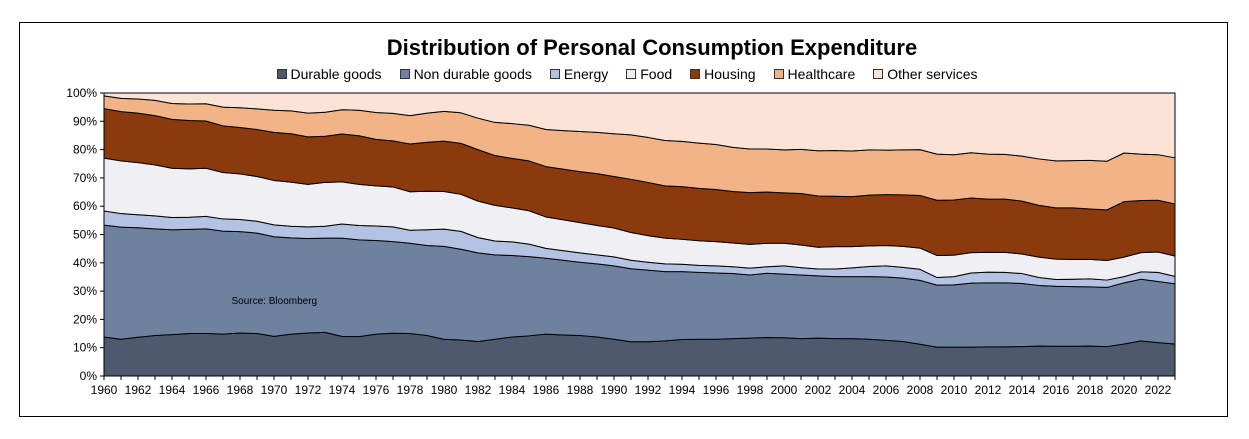  I want to click on legend-item: Healthcare, so click(814, 74).